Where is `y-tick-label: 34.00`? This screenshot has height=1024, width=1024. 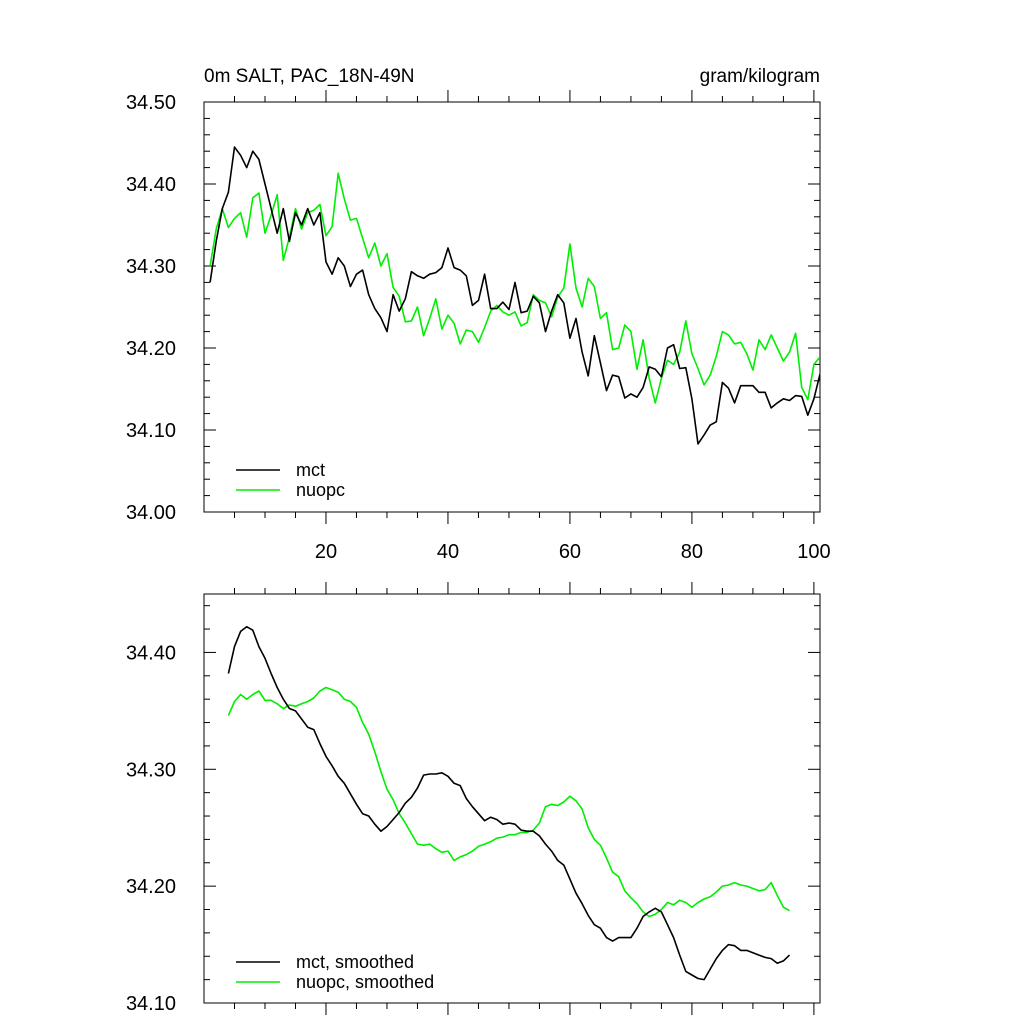
y-tick-label: 34.00 is located at coordinates (151, 513).